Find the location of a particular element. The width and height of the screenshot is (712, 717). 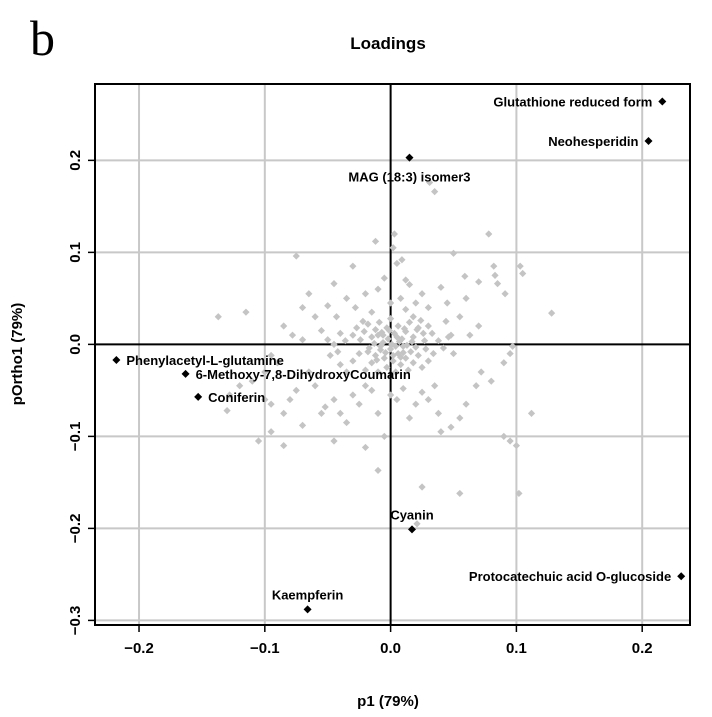

point-label: Kaempferin is located at coordinates (308, 594).